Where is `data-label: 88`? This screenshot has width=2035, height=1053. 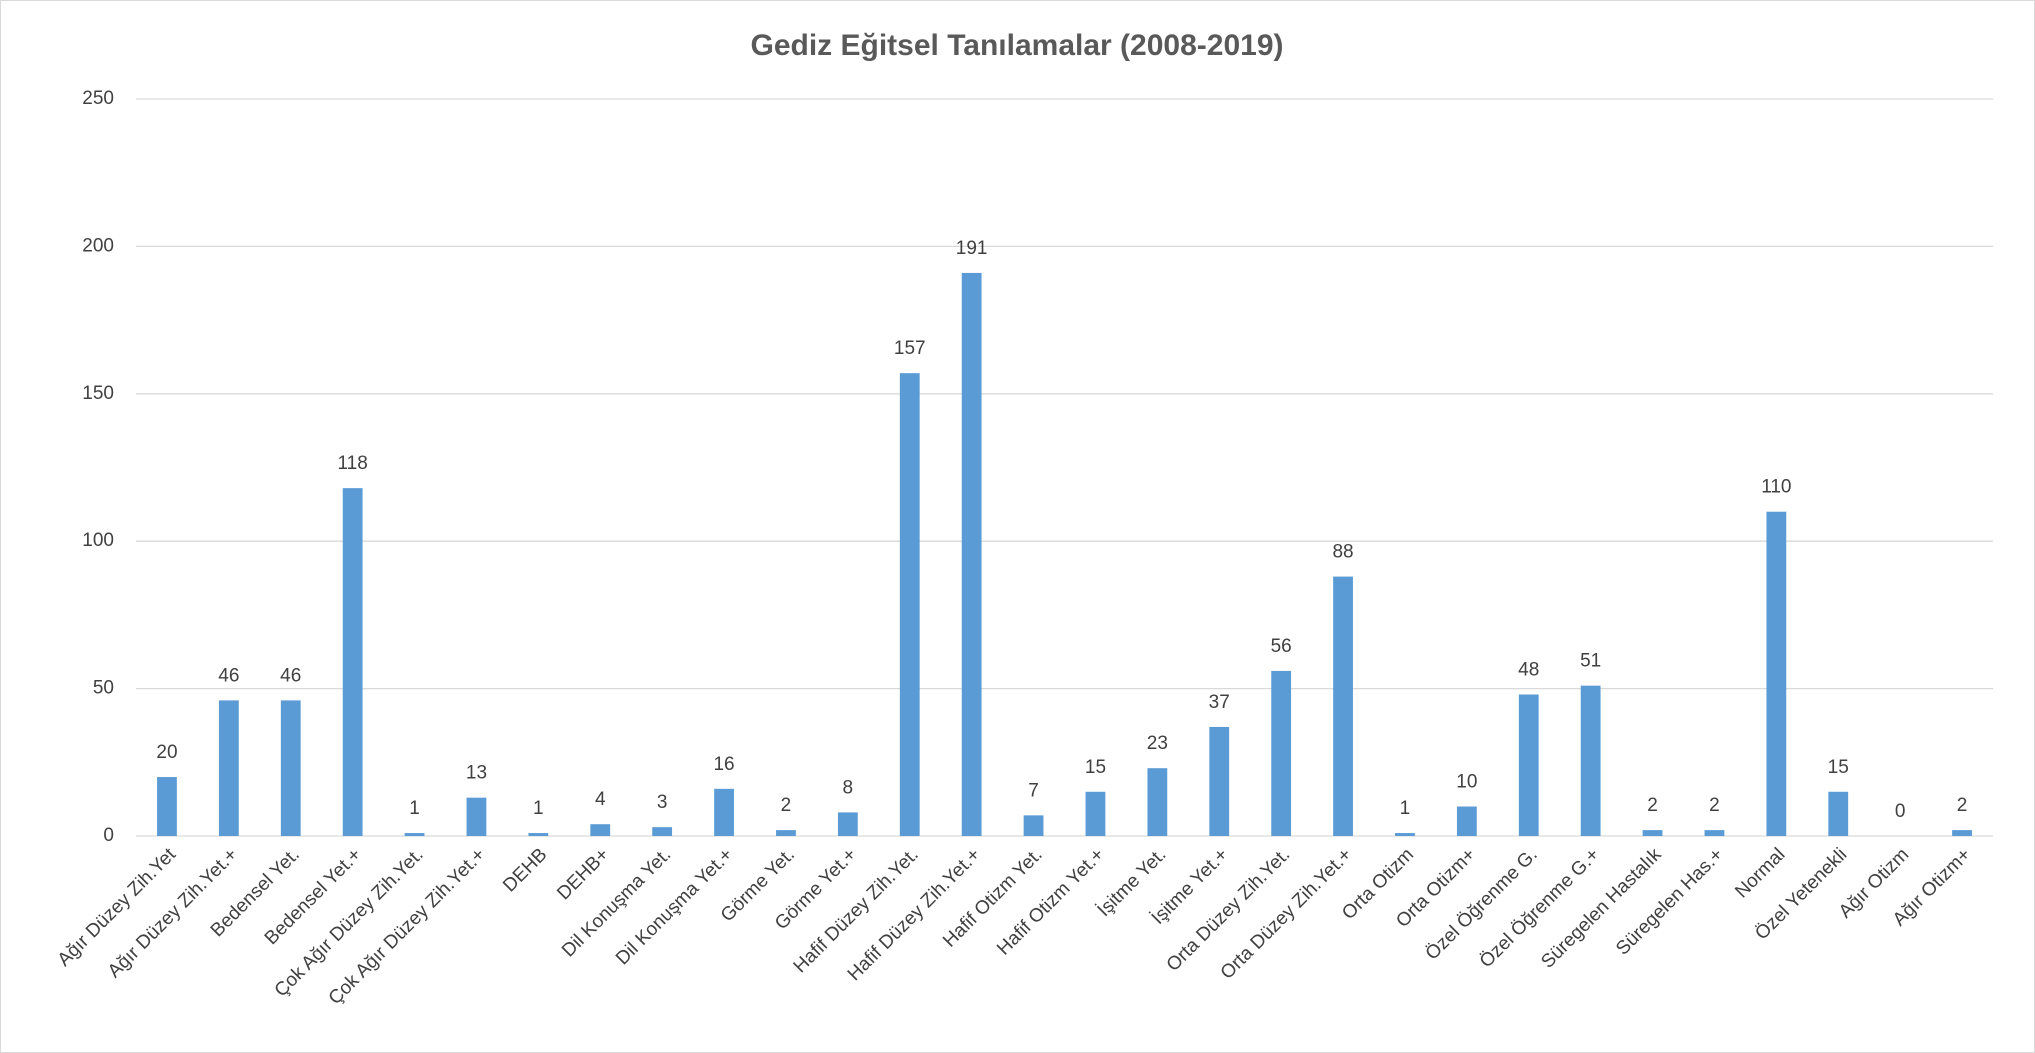 data-label: 88 is located at coordinates (1342, 552).